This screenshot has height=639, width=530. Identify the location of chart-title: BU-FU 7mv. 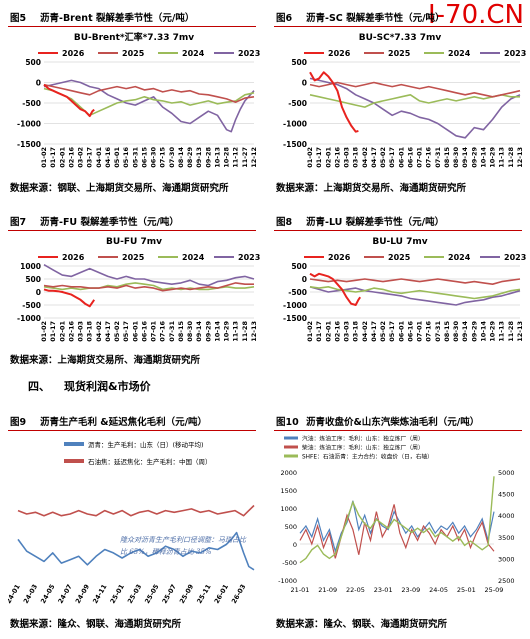
(134, 242).